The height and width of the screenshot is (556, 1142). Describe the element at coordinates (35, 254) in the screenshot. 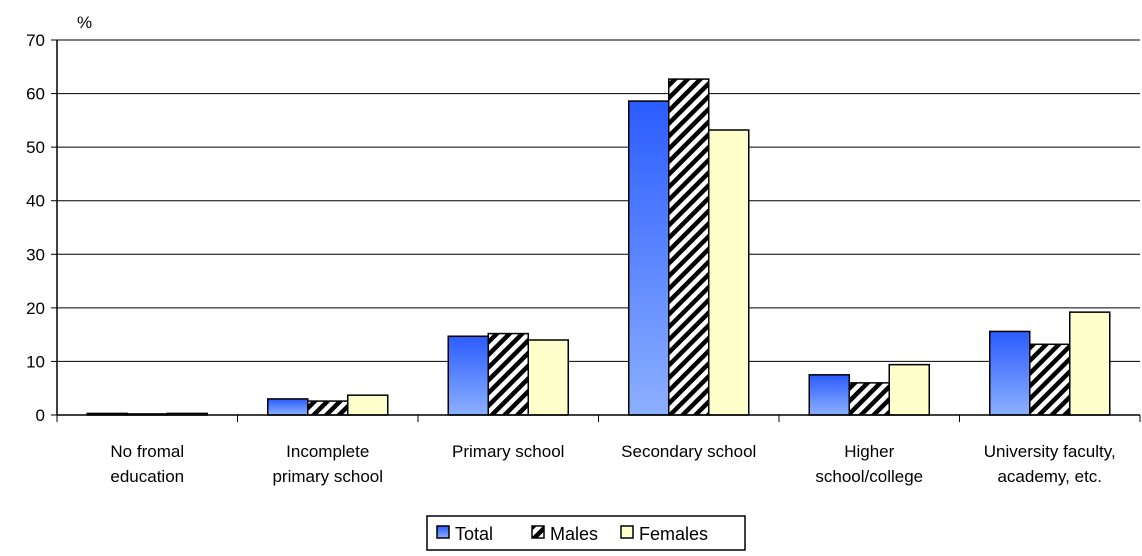

I see `y-tick-label: 30` at that location.